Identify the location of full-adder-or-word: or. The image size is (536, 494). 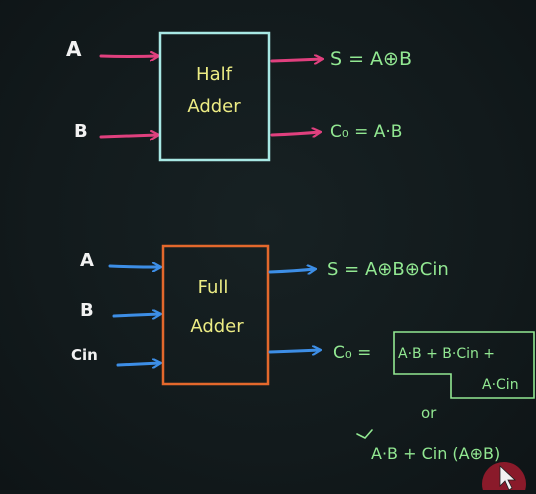
(429, 413).